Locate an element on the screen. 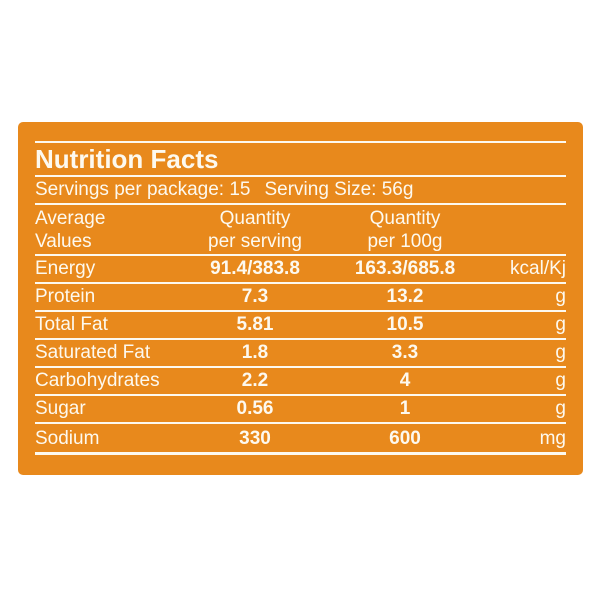  top-divider is located at coordinates (300, 142).